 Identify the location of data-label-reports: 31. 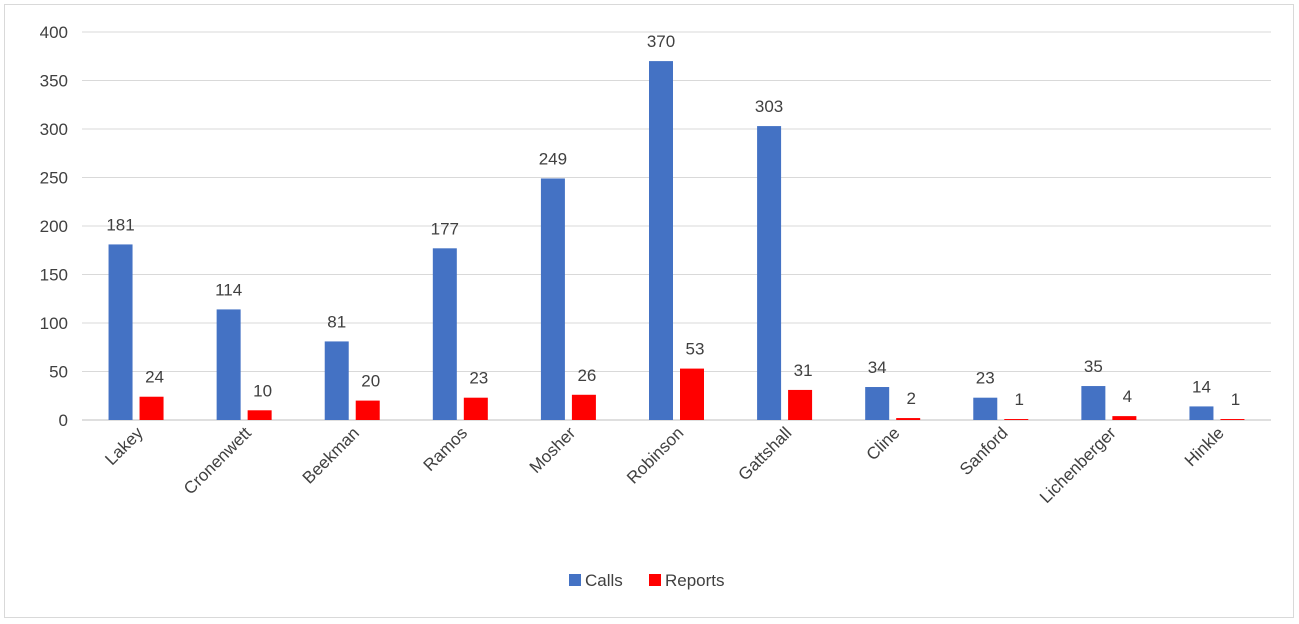
(803, 370).